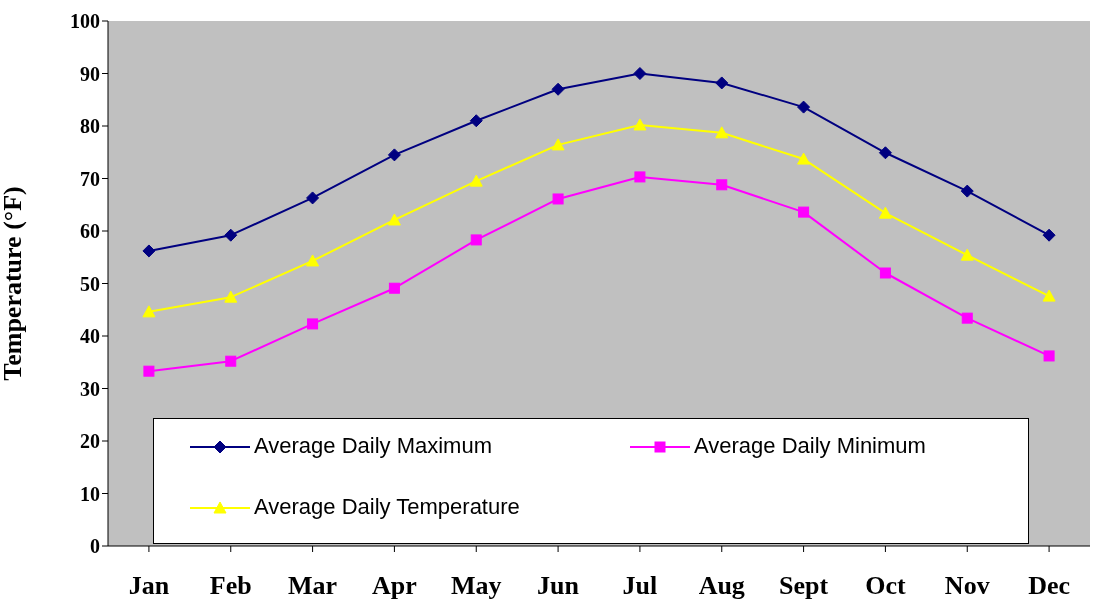 The width and height of the screenshot is (1114, 610). I want to click on y-tick-label: 50, so click(90, 283).